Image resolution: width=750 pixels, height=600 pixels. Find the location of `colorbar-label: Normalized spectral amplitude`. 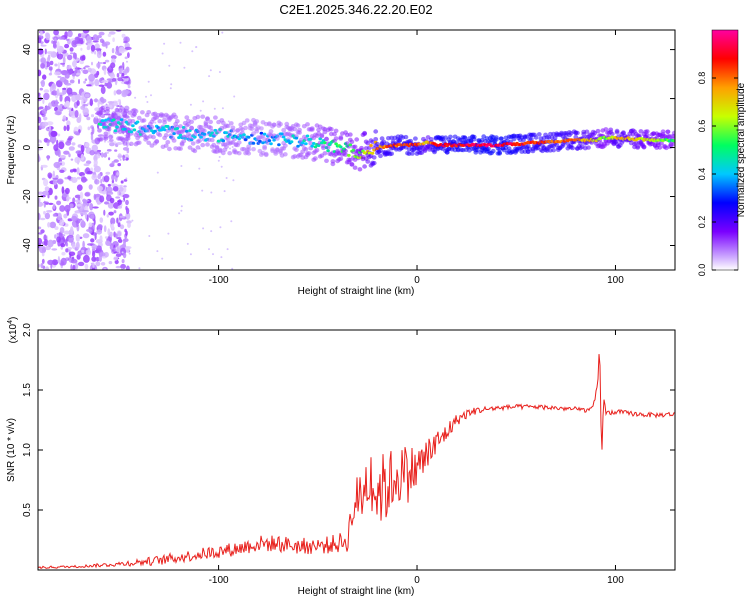

colorbar-label: Normalized spectral amplitude is located at coordinates (741, 149).